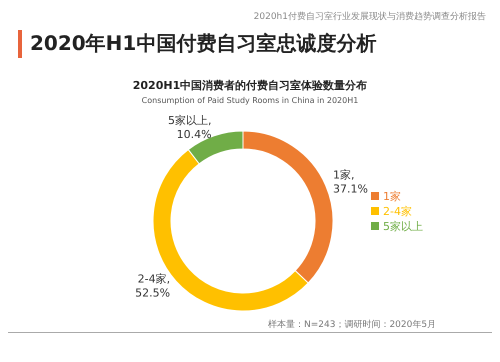 This screenshot has width=500, height=362. What do you see at coordinates (350, 182) in the screenshot?
I see `data-label: 1家, 37.1%` at bounding box center [350, 182].